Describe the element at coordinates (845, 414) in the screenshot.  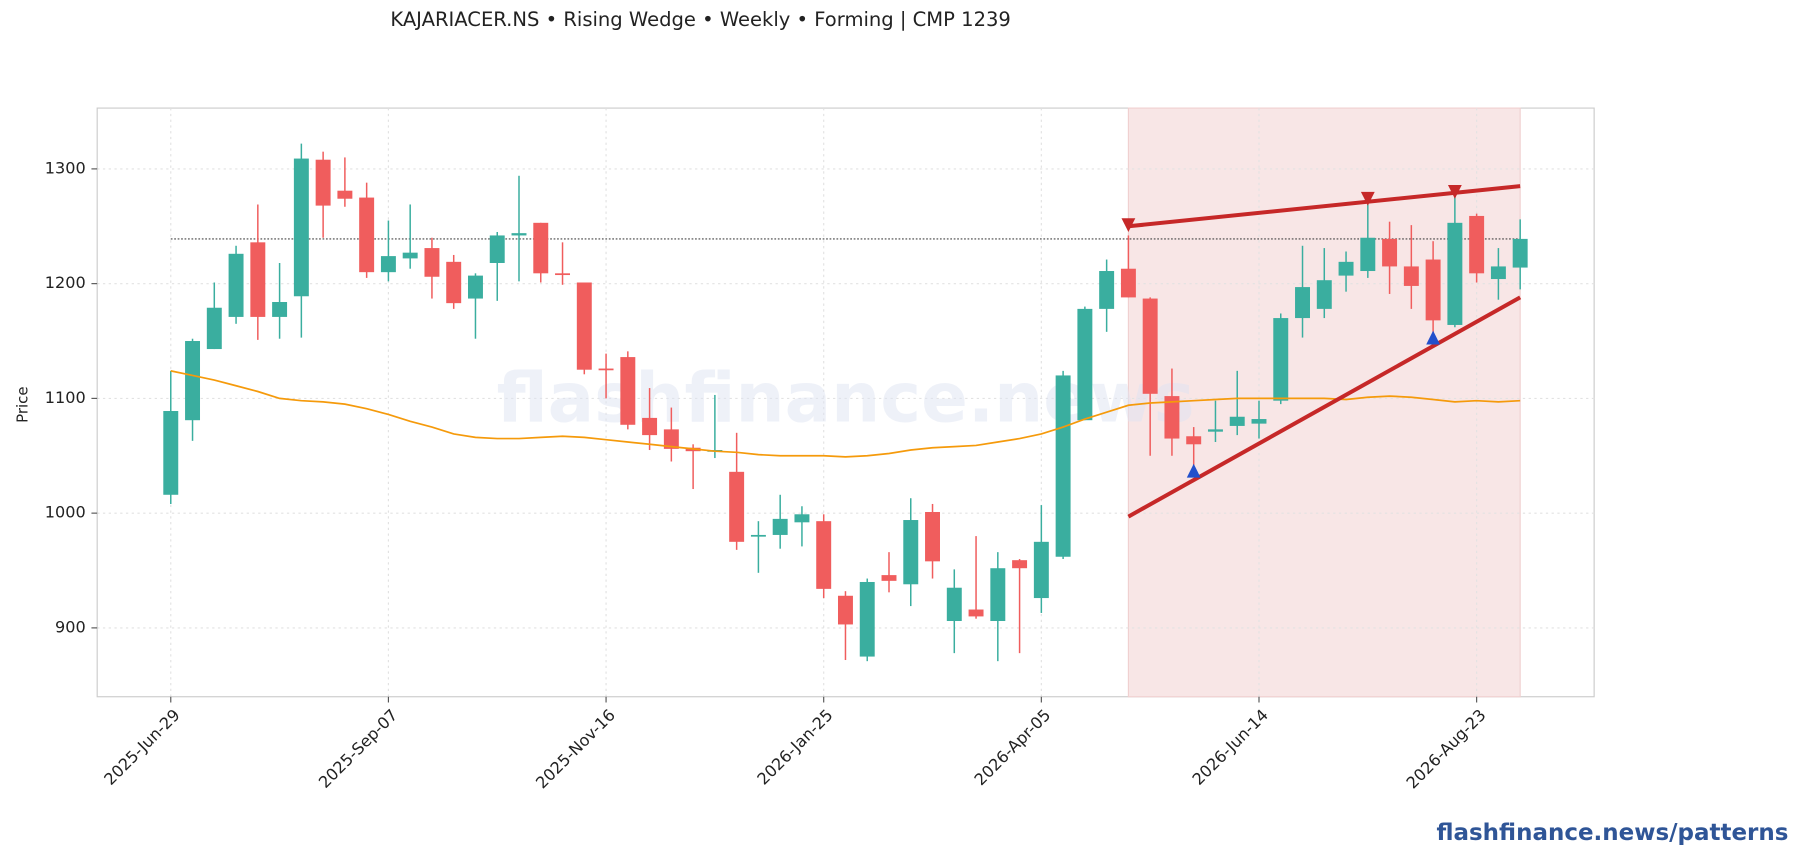
I see `moving-average` at that location.